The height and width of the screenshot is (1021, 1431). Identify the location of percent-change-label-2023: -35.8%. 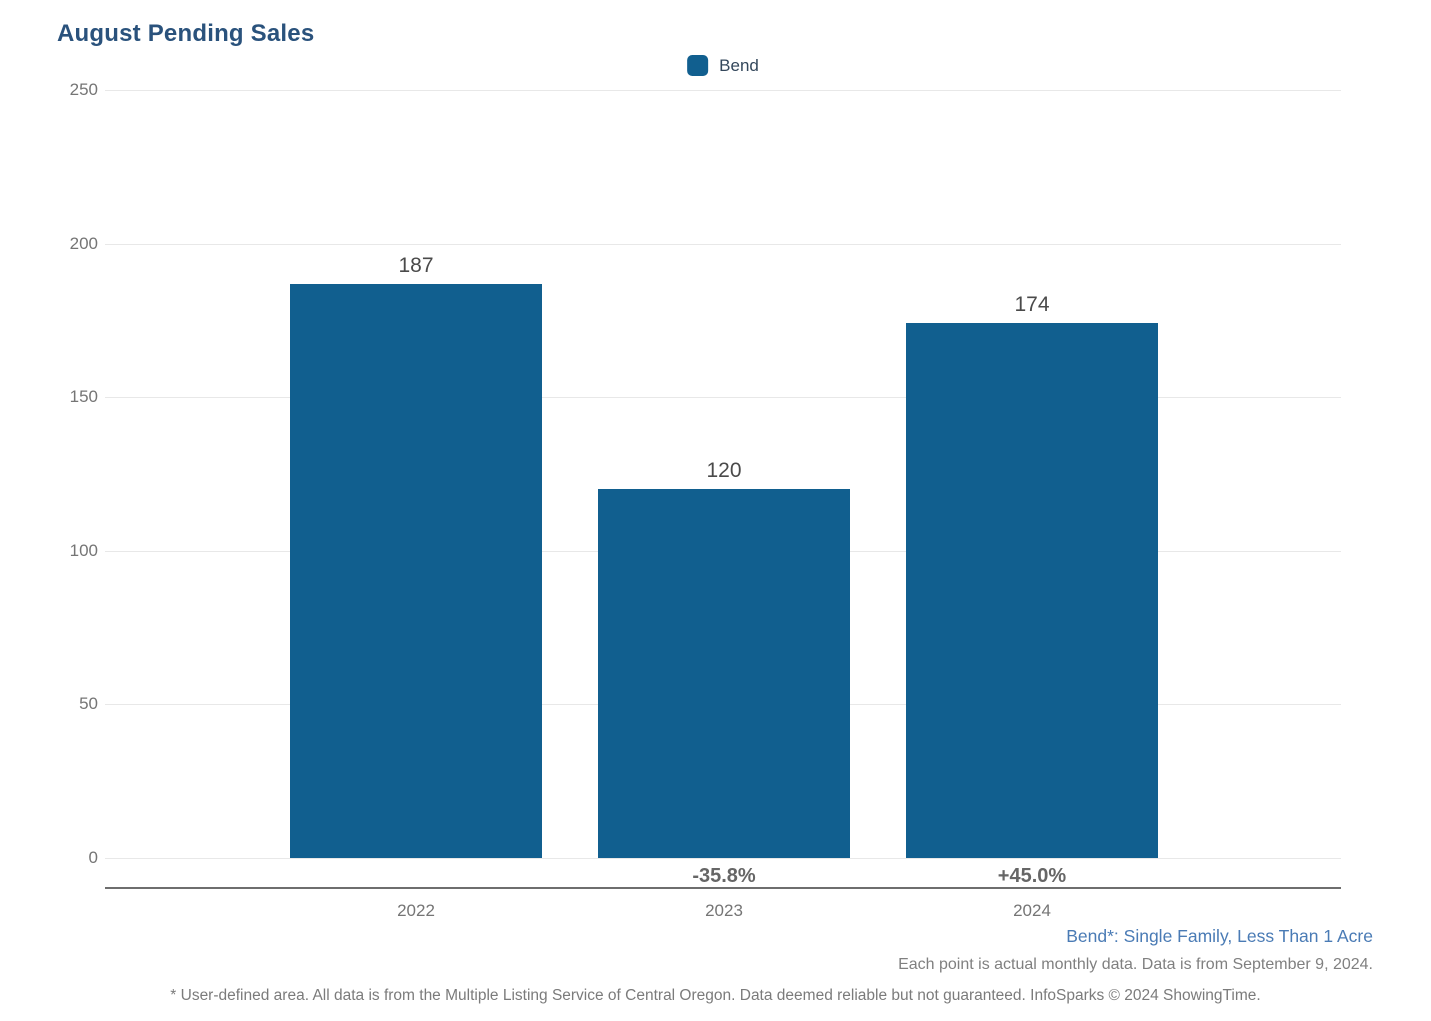
(724, 876).